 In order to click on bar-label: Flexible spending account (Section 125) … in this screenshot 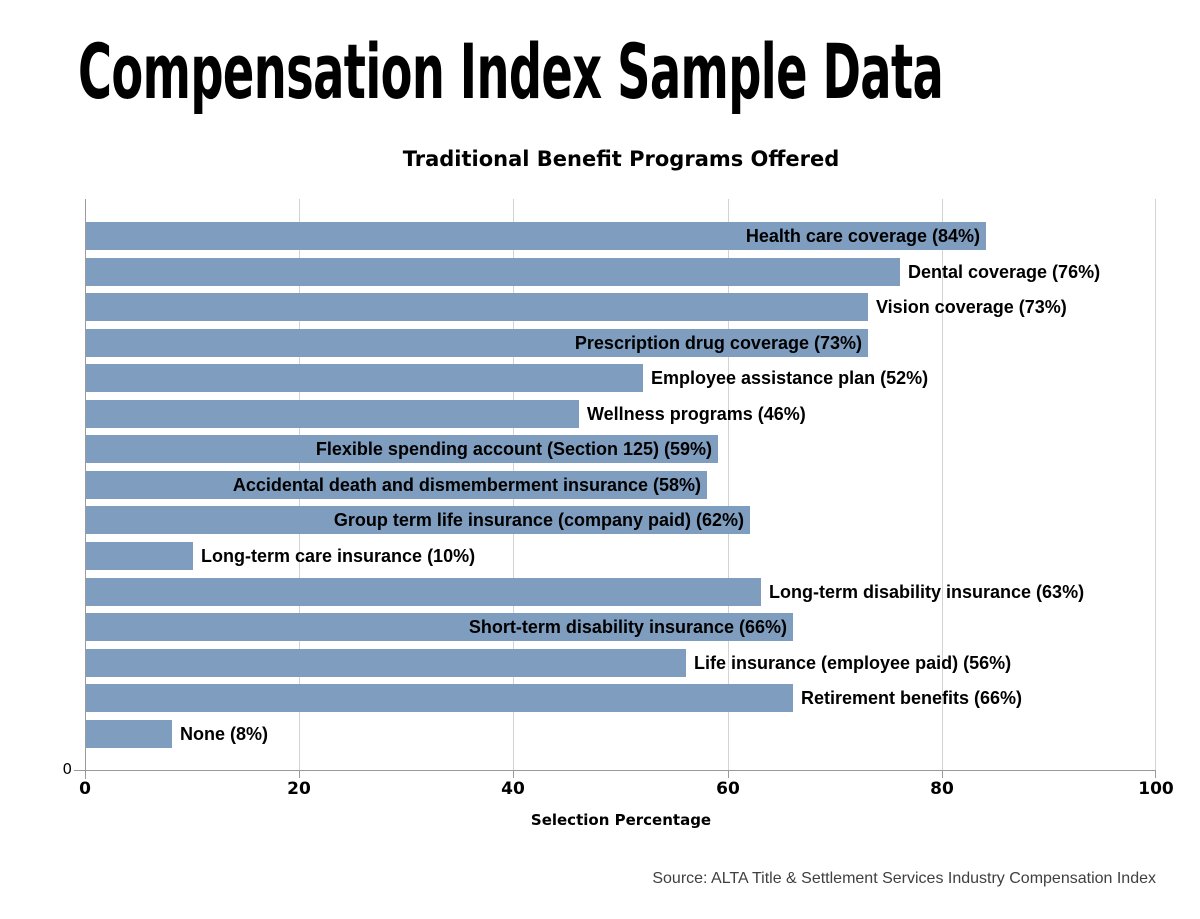, I will do `click(513, 449)`.